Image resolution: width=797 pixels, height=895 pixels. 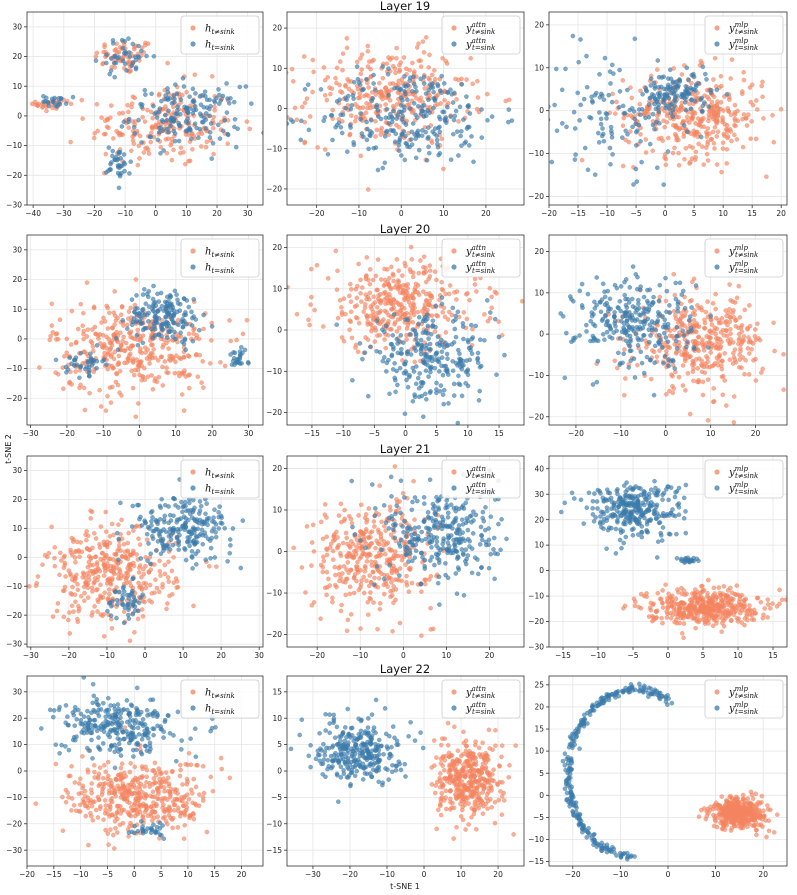 What do you see at coordinates (139, 433) in the screenshot?
I see `x-tick-label: 0` at bounding box center [139, 433].